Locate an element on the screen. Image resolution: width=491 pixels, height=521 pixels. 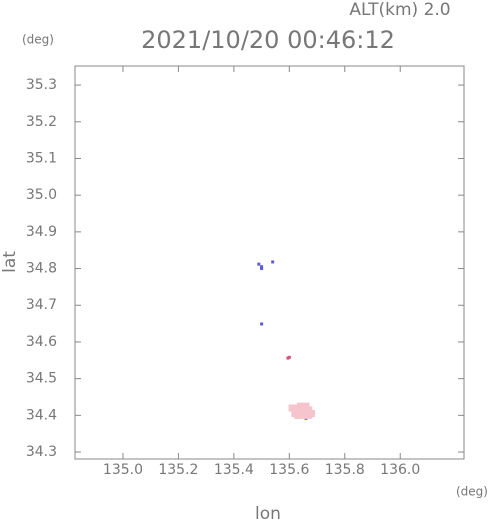
y-tick-label: 34.9 is located at coordinates (41, 232).